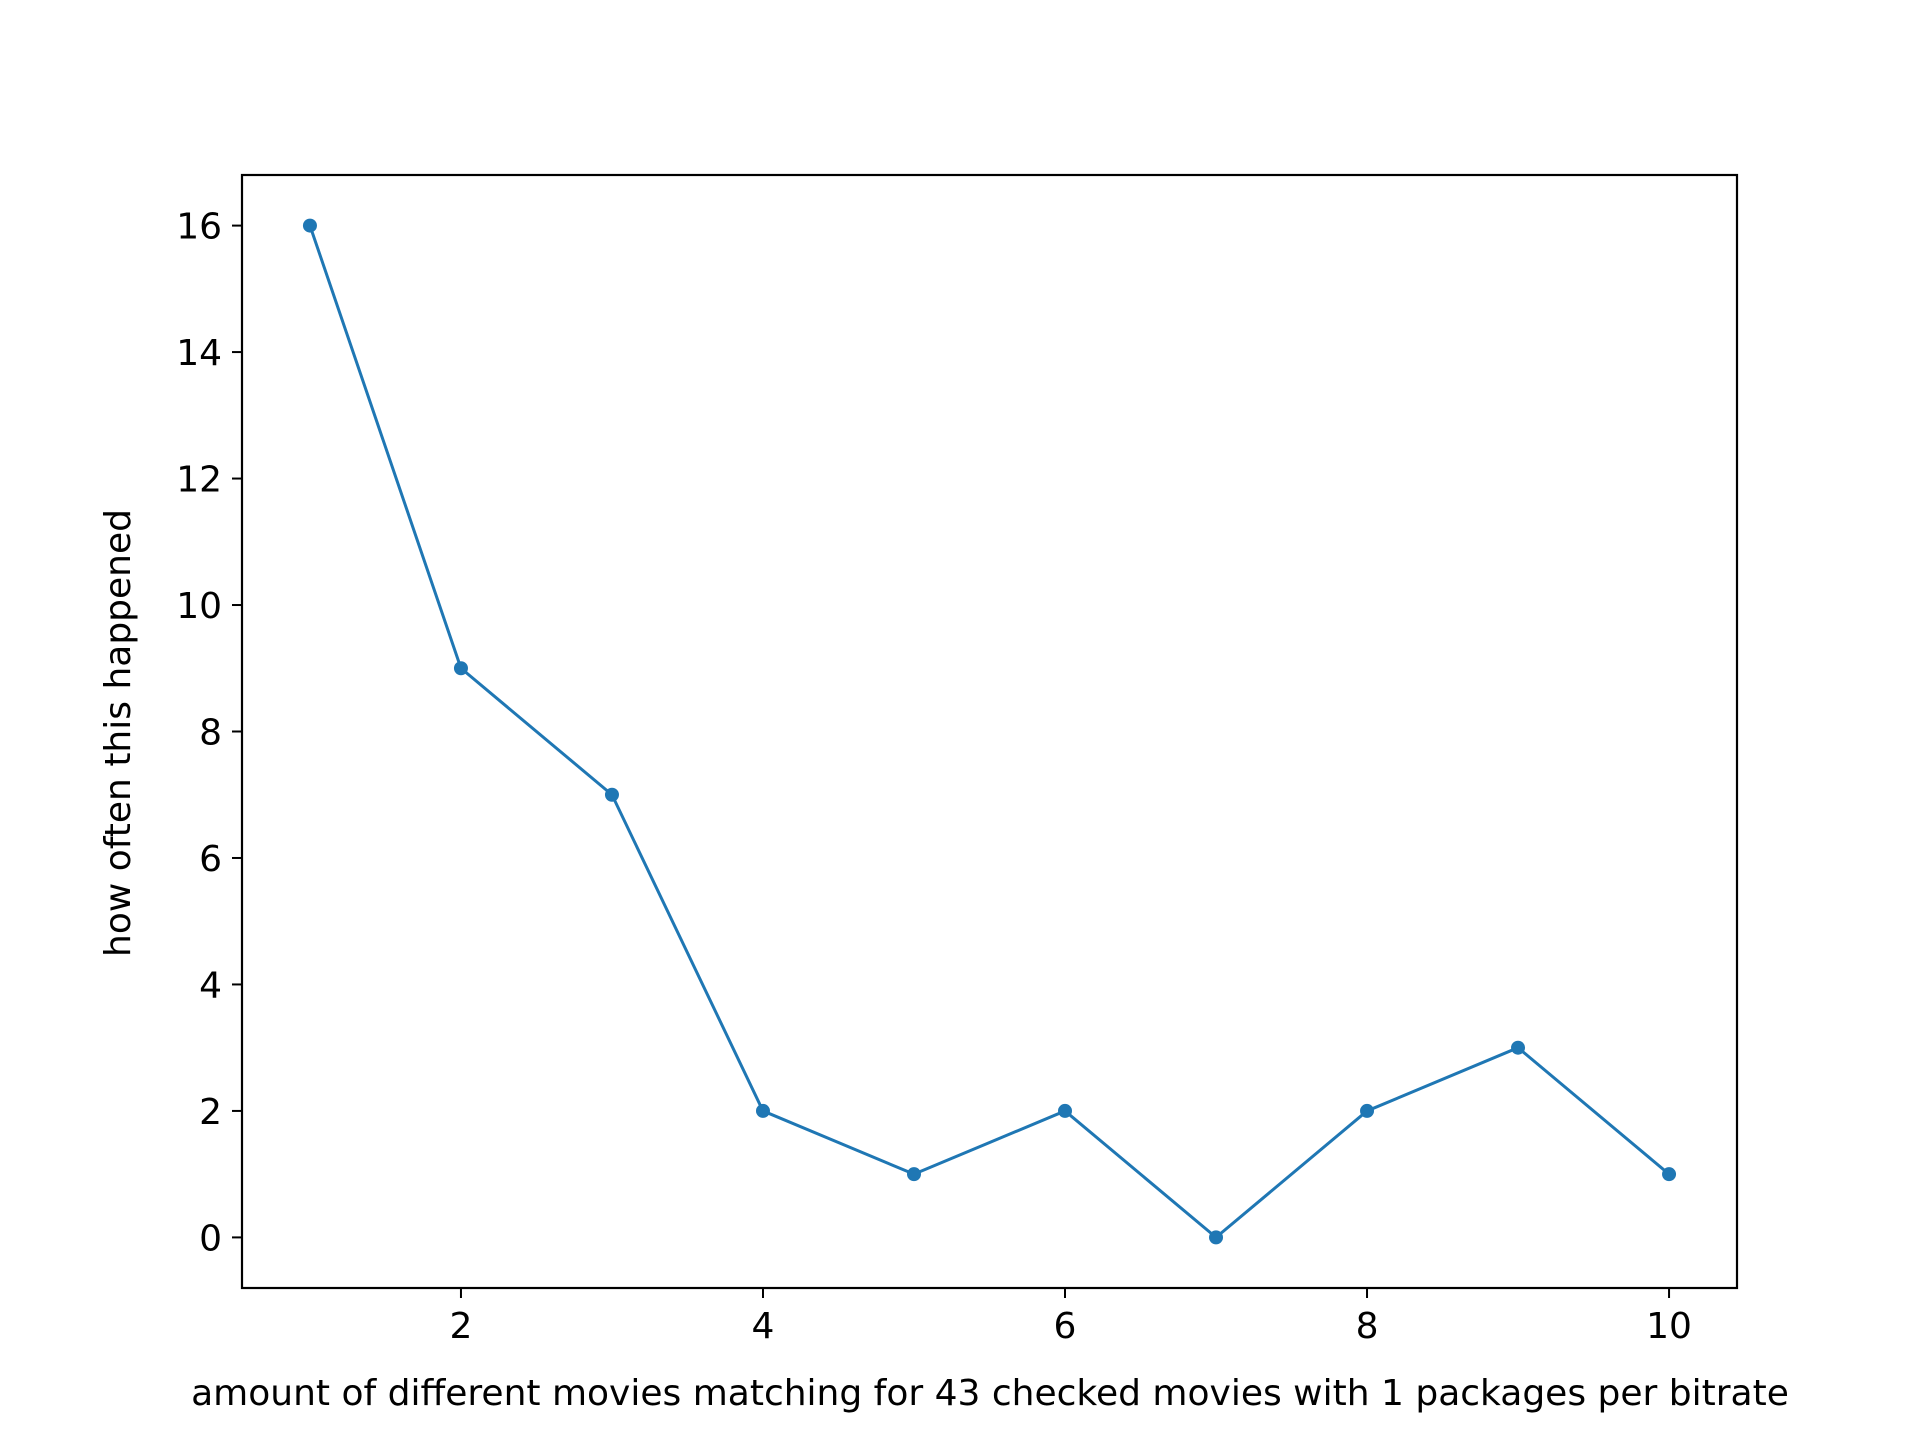 This screenshot has width=1920, height=1440. What do you see at coordinates (210, 733) in the screenshot?
I see `y-tick-label: 8` at bounding box center [210, 733].